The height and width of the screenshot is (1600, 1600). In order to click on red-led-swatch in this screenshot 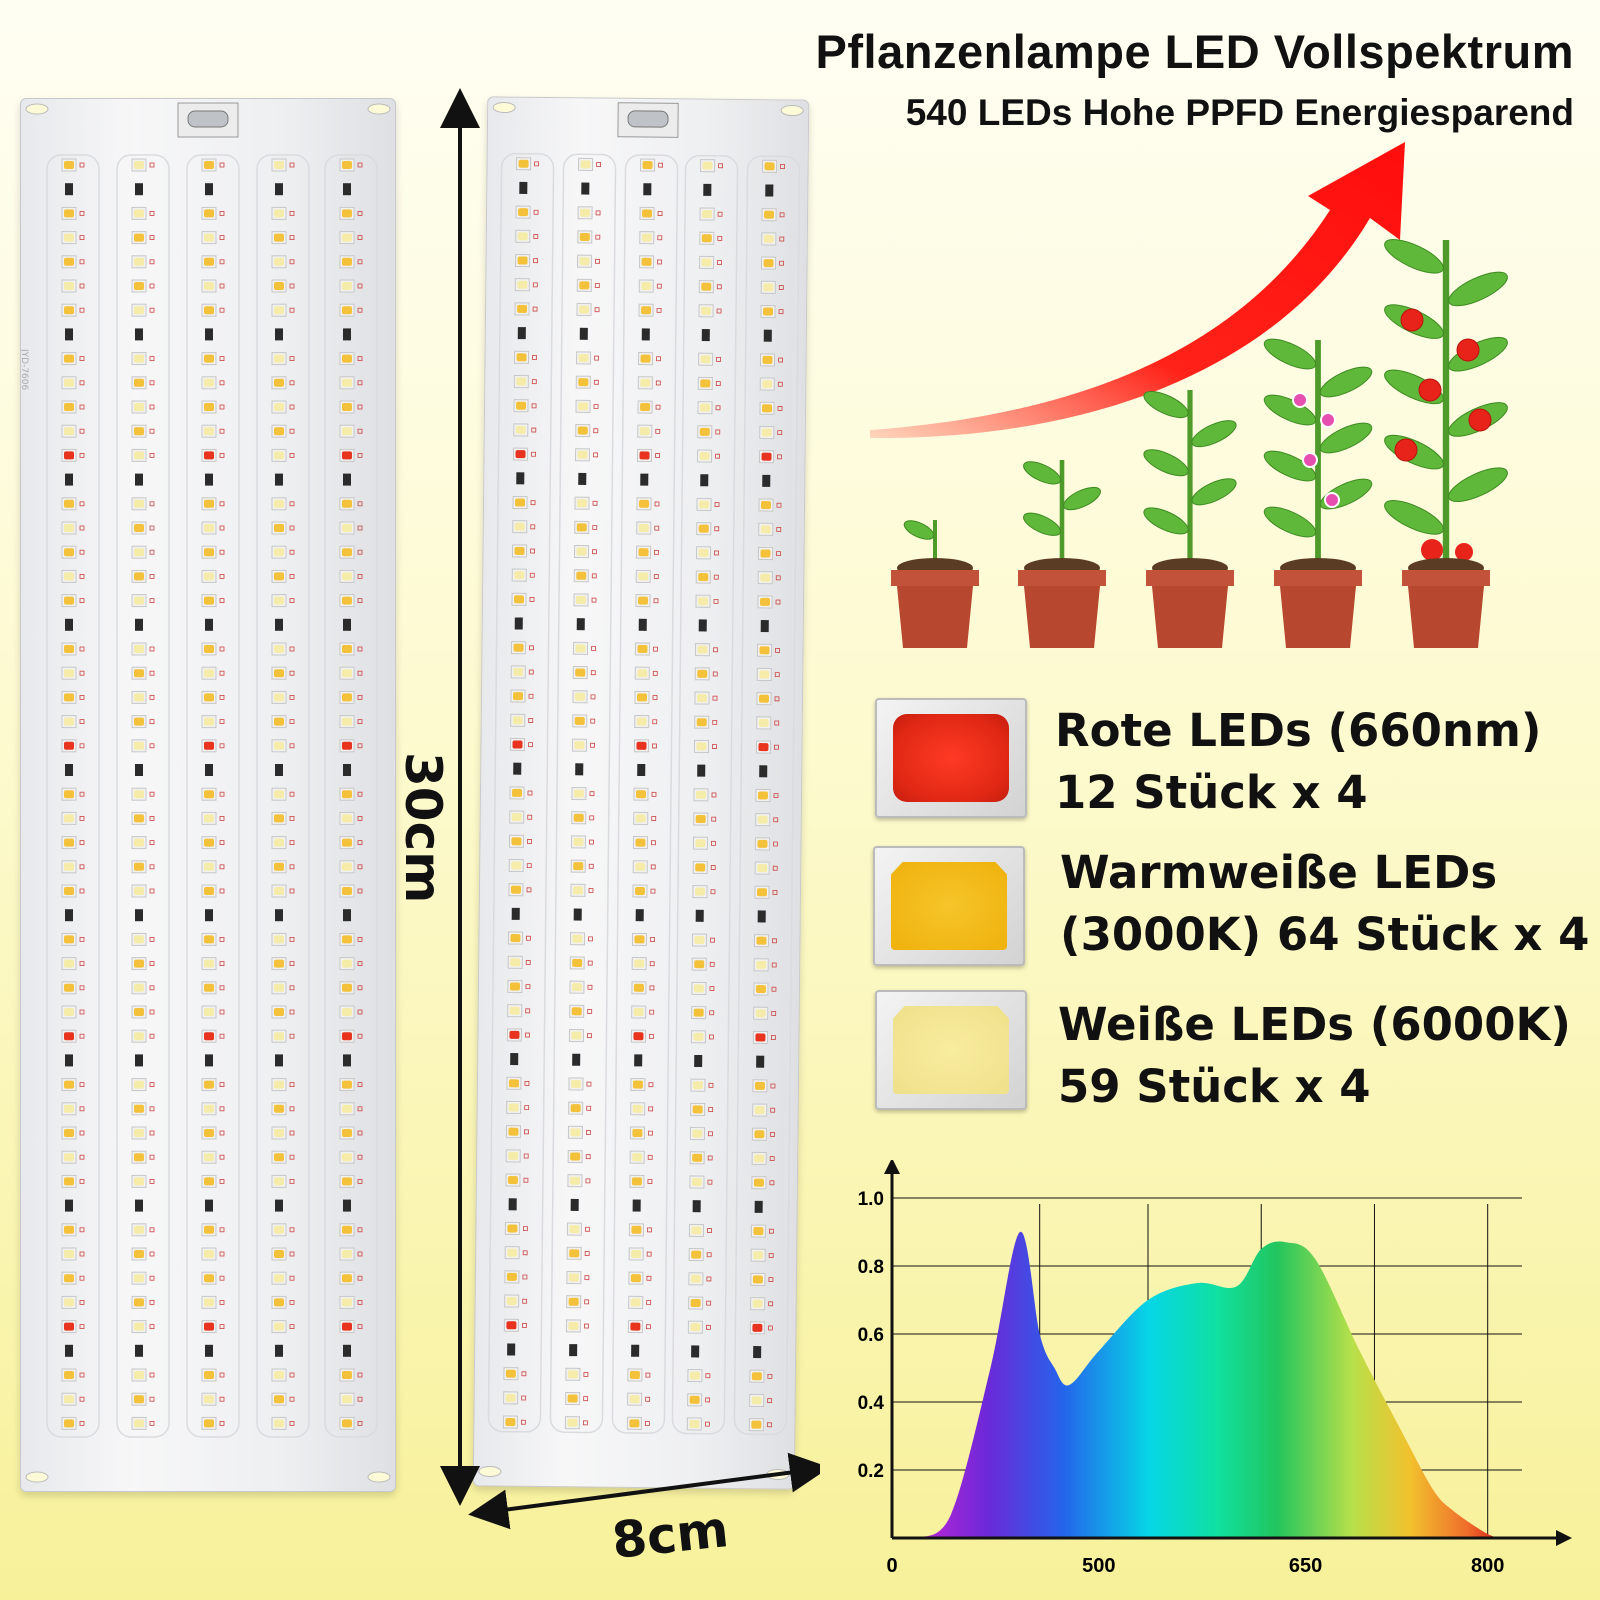, I will do `click(951, 758)`.